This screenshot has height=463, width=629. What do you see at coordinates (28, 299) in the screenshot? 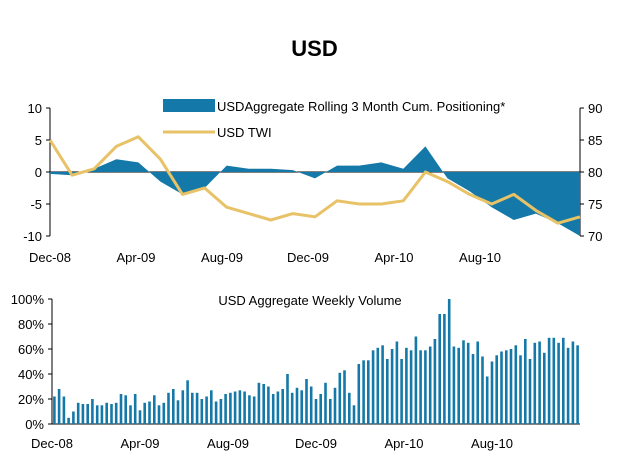
I see `bottom-y-tick-label: 100%` at bounding box center [28, 299].